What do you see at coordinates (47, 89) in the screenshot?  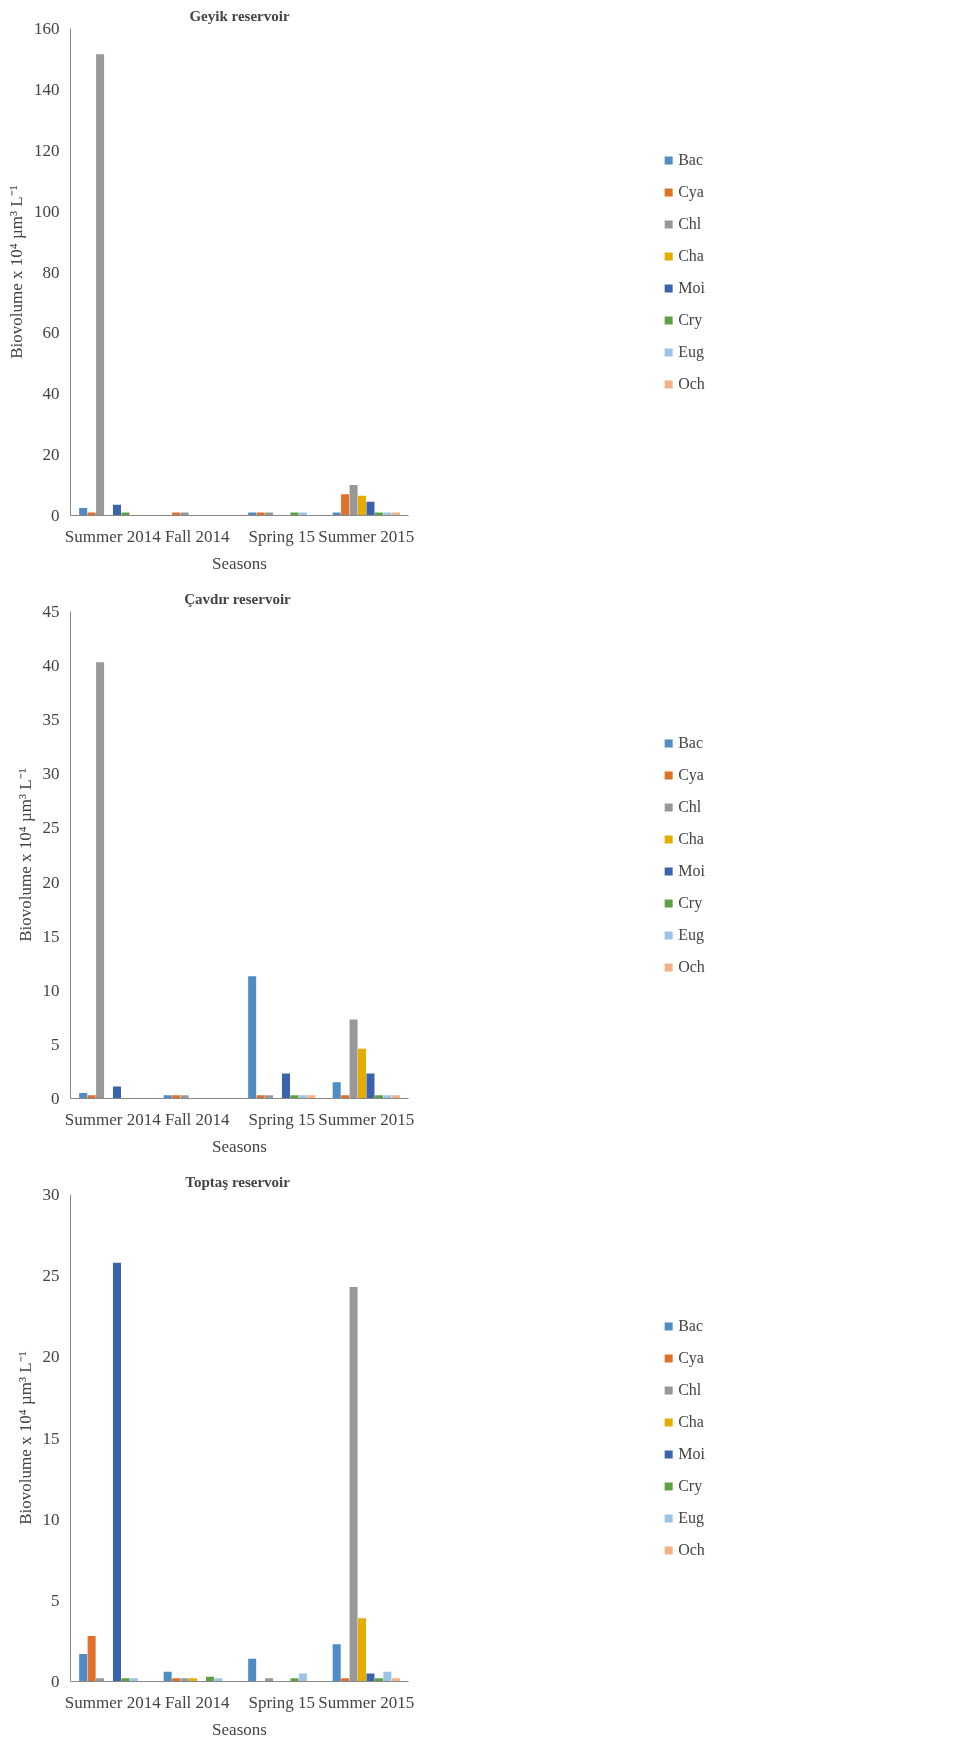 I see `y-tick-label: 140` at bounding box center [47, 89].